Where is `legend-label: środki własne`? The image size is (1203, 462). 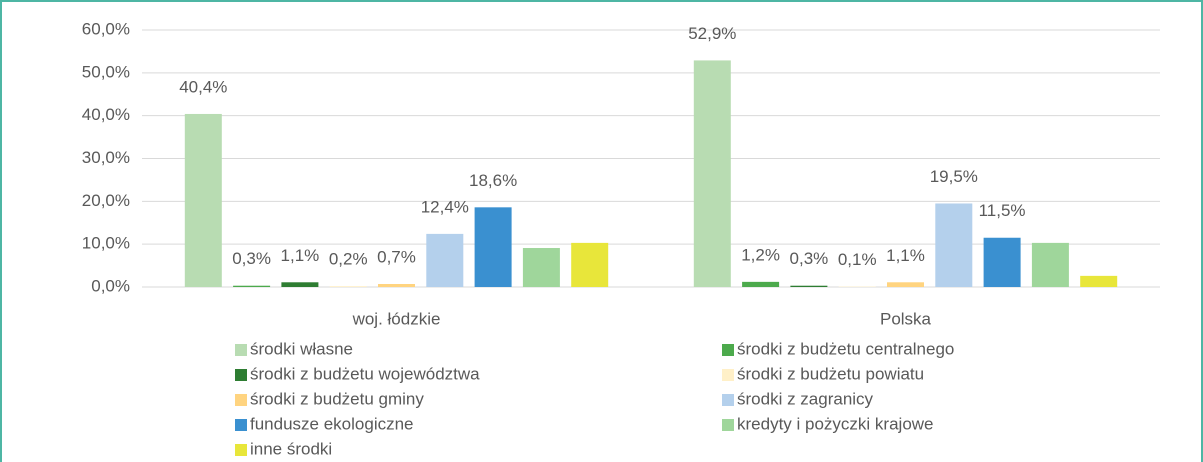 legend-label: środki własne is located at coordinates (301, 348).